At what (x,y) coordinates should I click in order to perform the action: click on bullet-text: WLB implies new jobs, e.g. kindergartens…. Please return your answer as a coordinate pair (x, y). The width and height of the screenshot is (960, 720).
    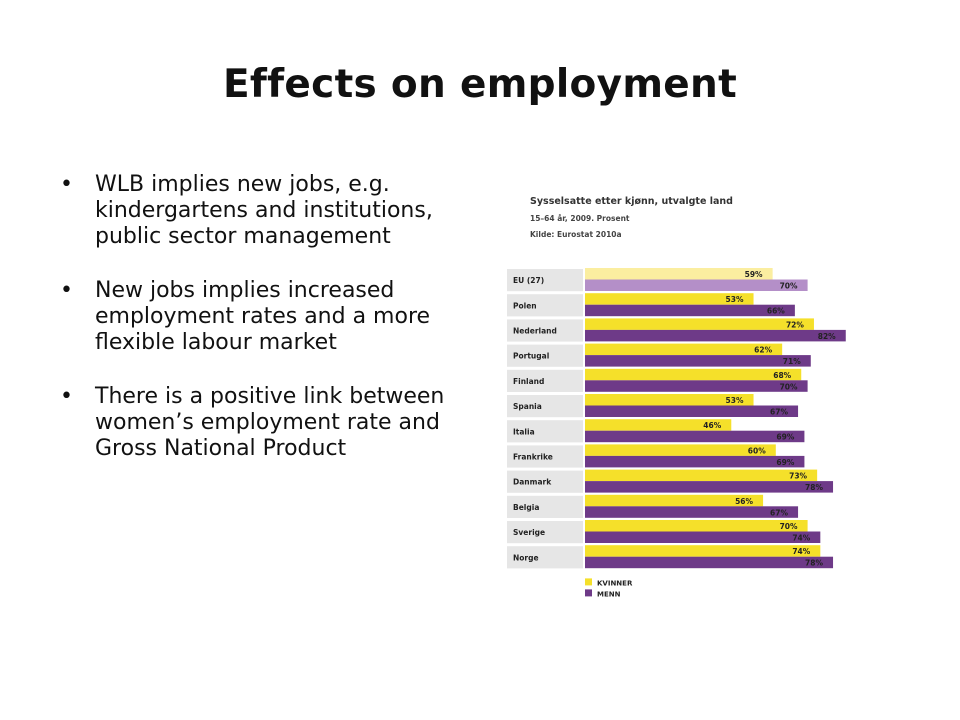
    Looking at the image, I should click on (264, 210).